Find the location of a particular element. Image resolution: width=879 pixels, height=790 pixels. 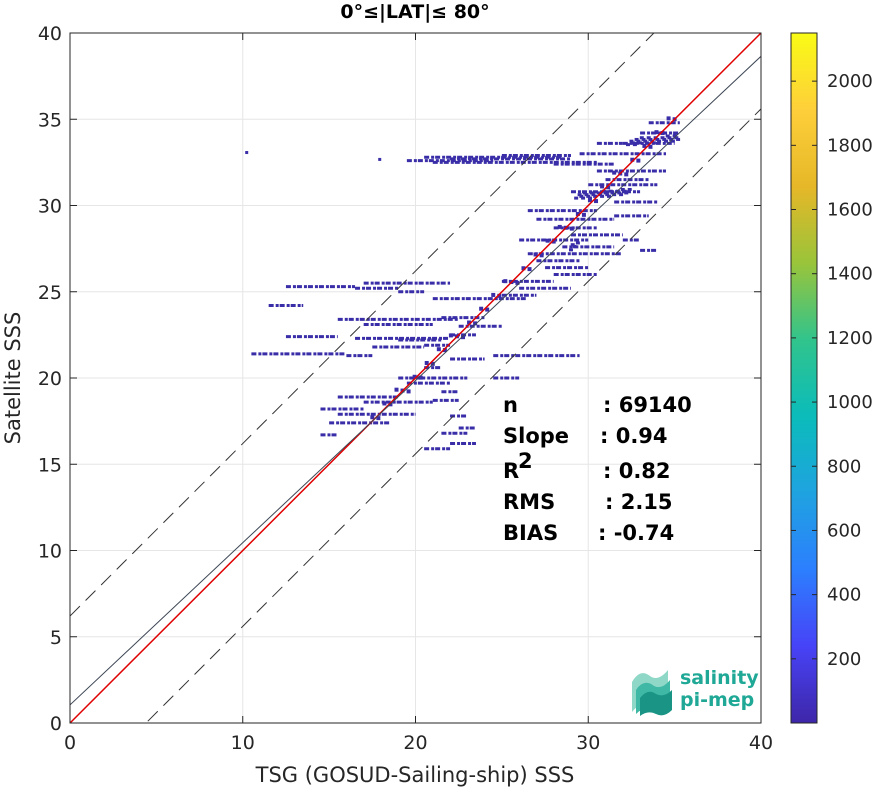

colorbar-tick-label: 400 is located at coordinates (844, 595).